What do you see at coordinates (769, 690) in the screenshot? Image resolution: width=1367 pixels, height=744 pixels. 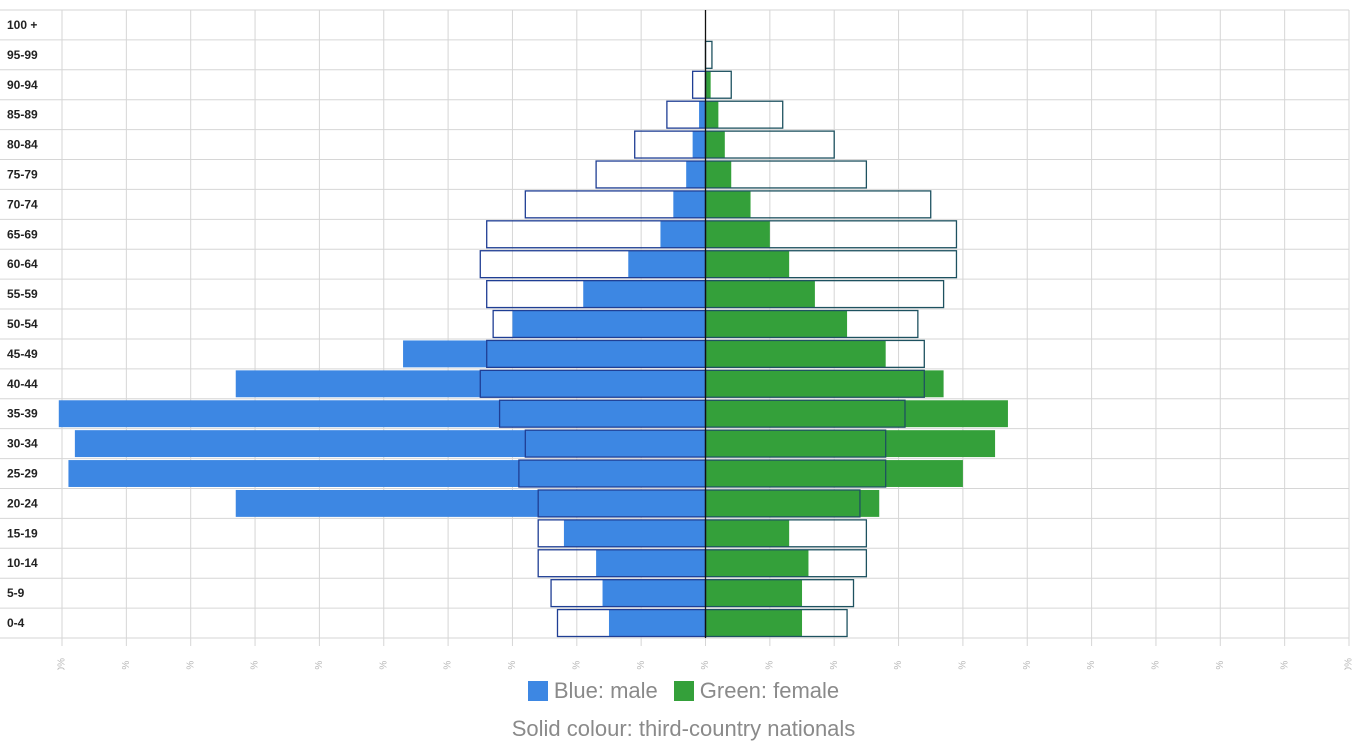 I see `legend-label-female: Green: female` at bounding box center [769, 690].